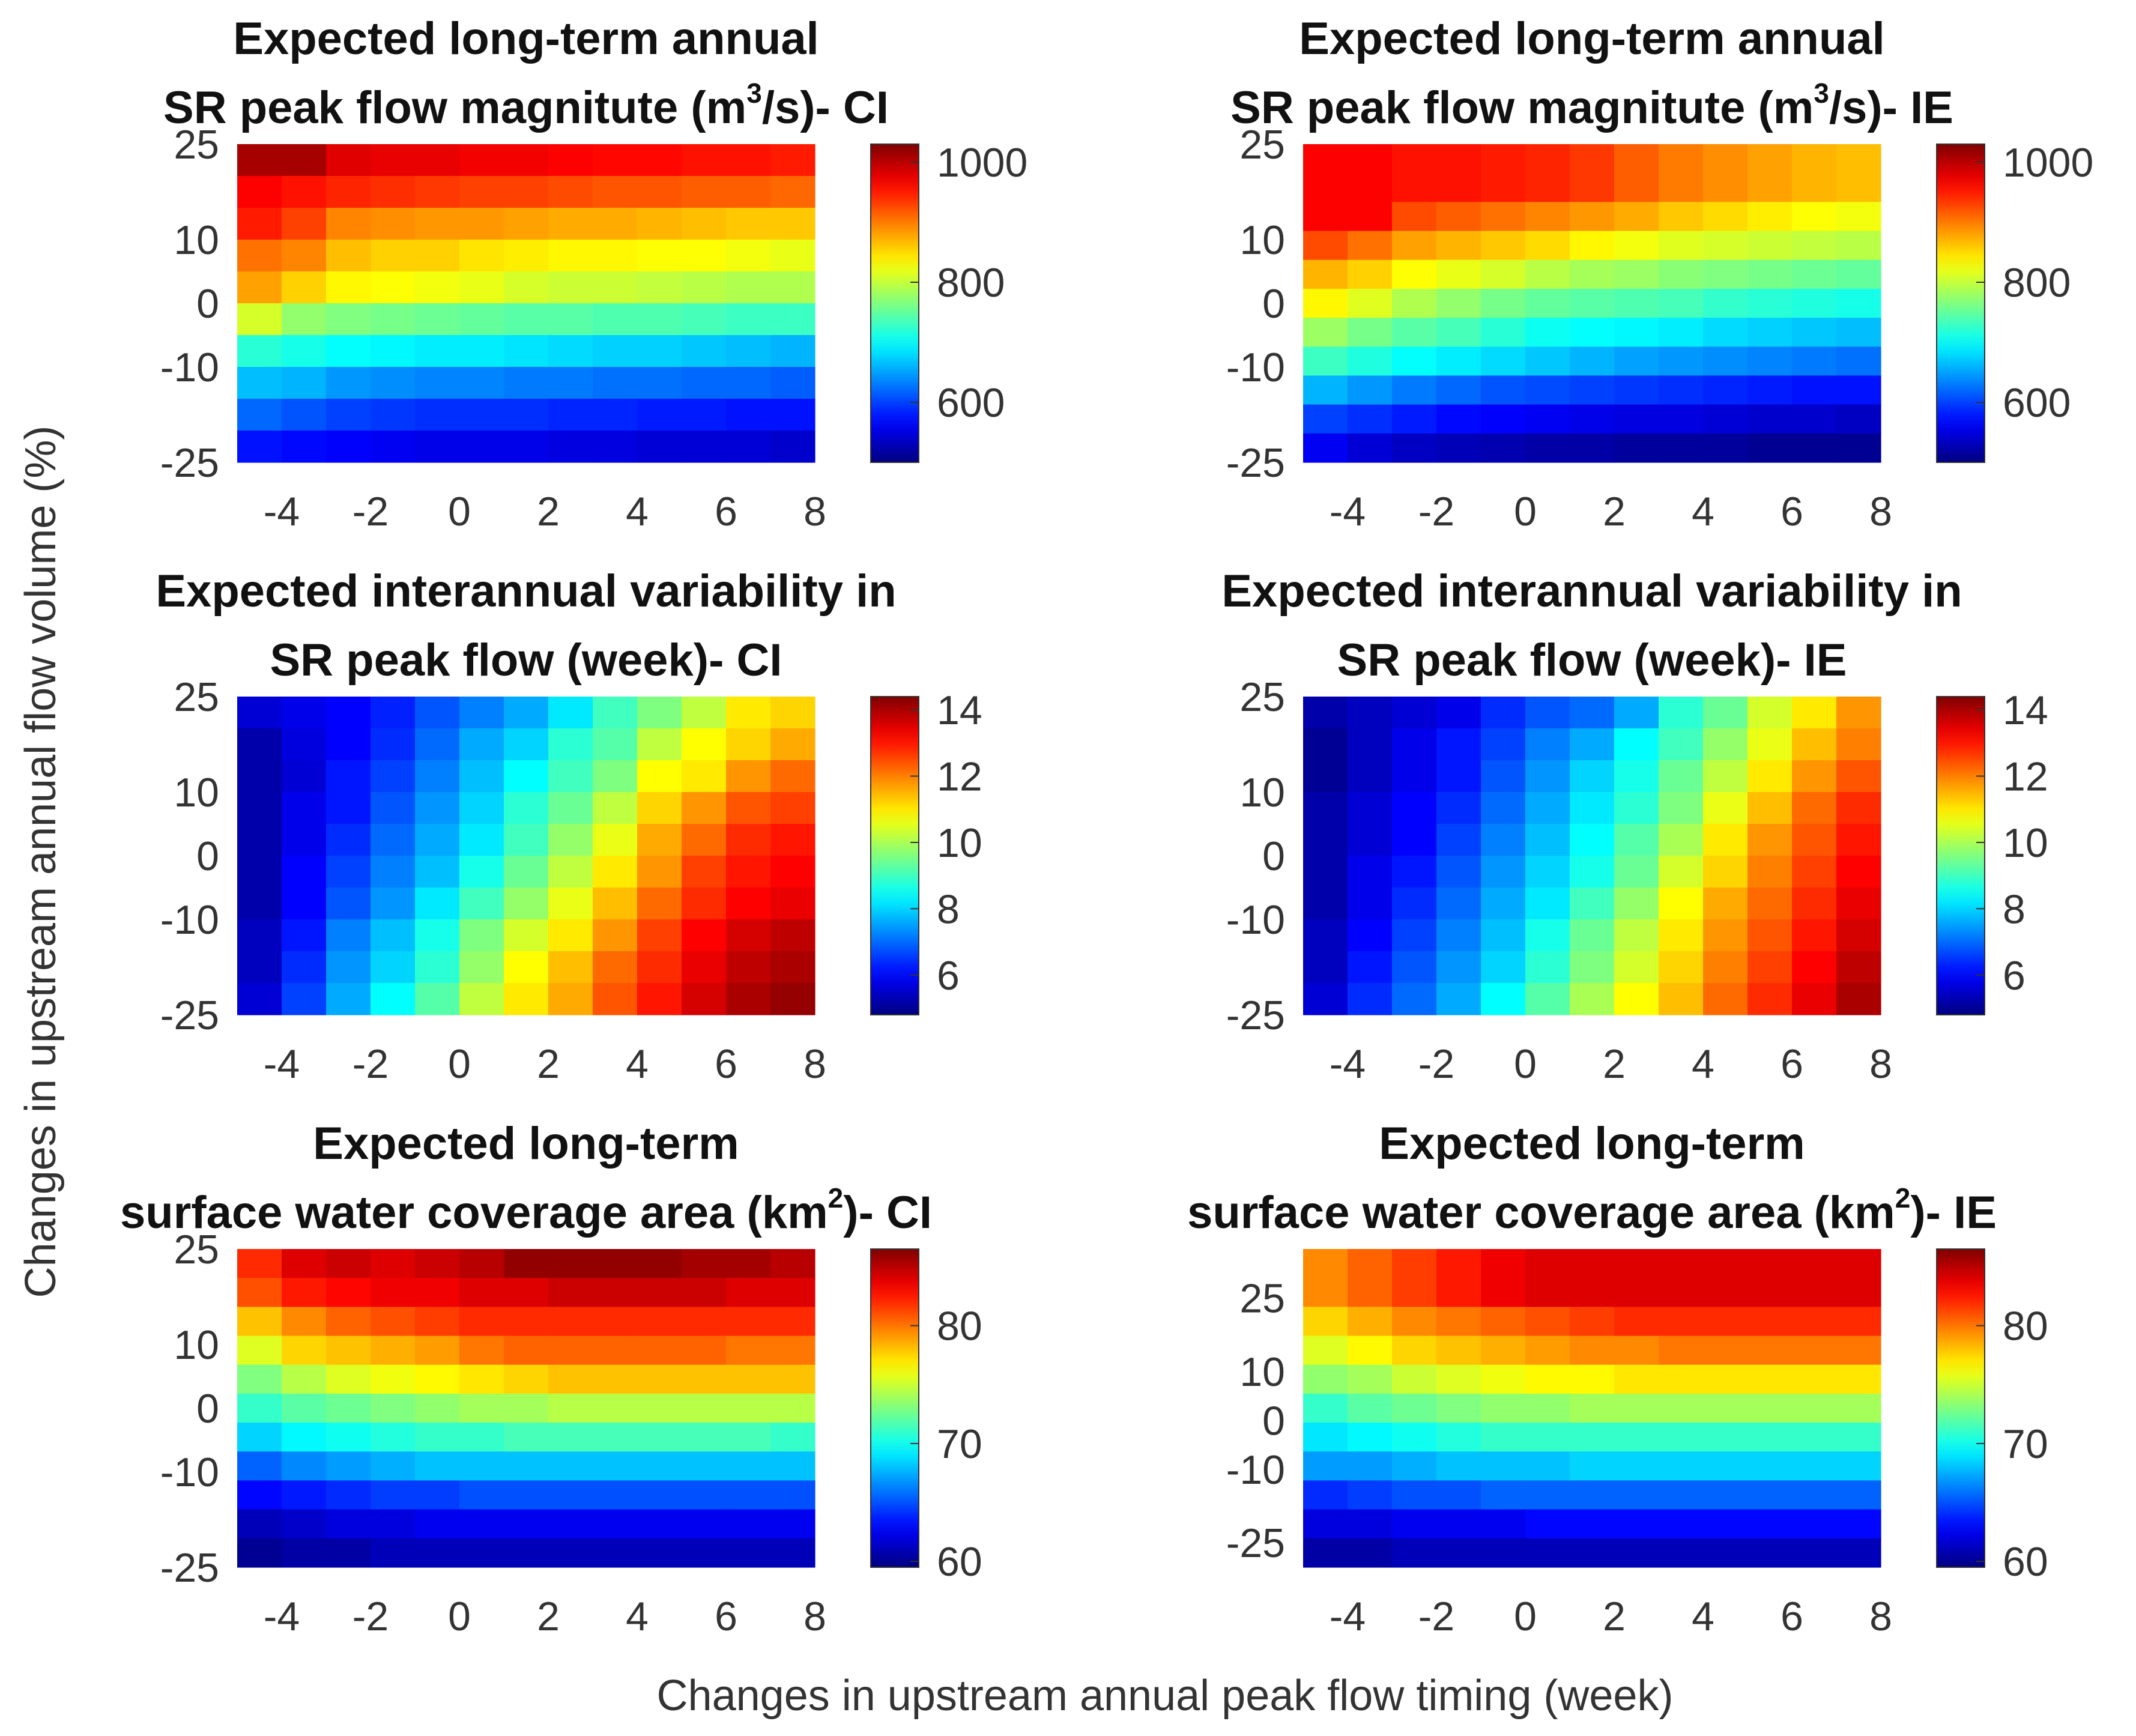 This screenshot has width=2136, height=1736. I want to click on x-tick-label: 2, so click(548, 1616).